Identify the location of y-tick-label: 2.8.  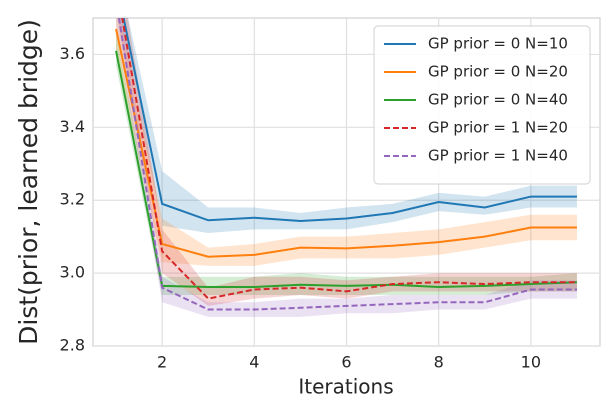
(72, 345).